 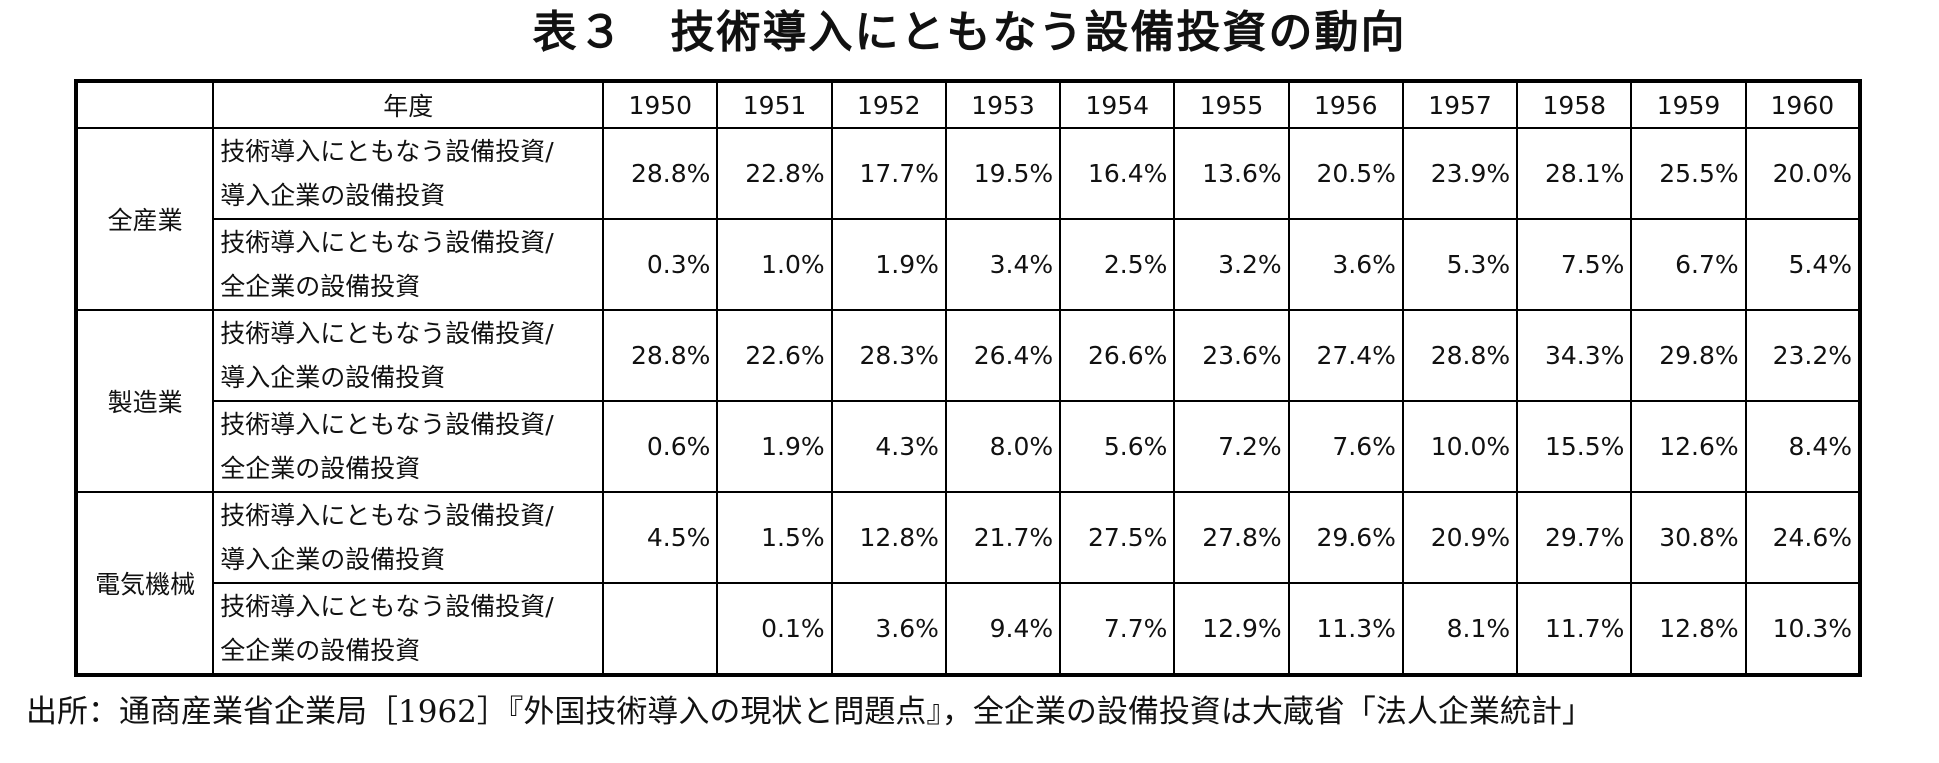 What do you see at coordinates (774, 173) in the screenshot?
I see `value-cell: 22.8%` at bounding box center [774, 173].